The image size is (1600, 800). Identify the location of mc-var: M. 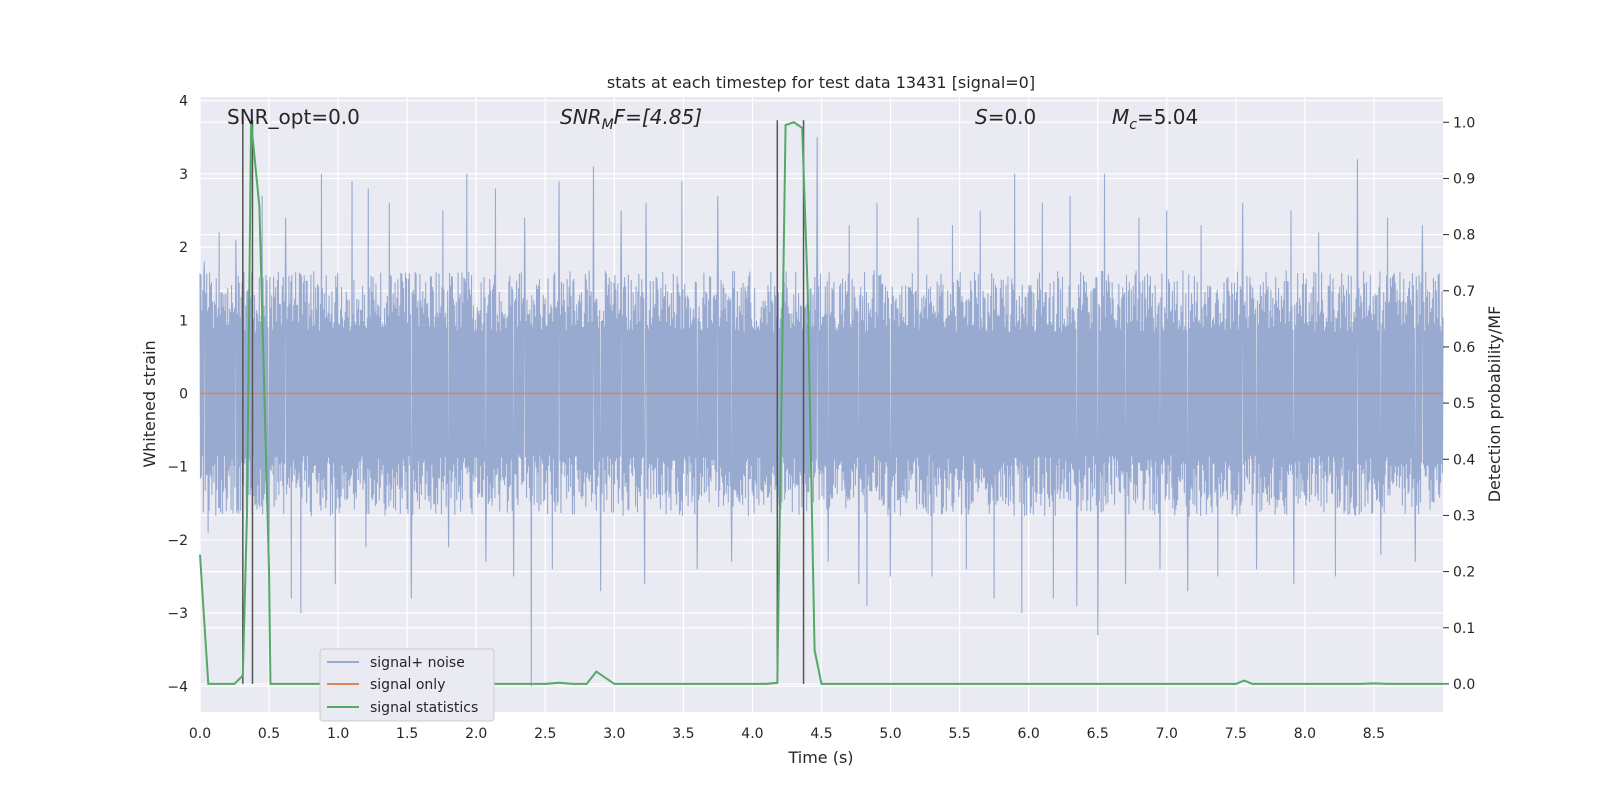
(1120, 117).